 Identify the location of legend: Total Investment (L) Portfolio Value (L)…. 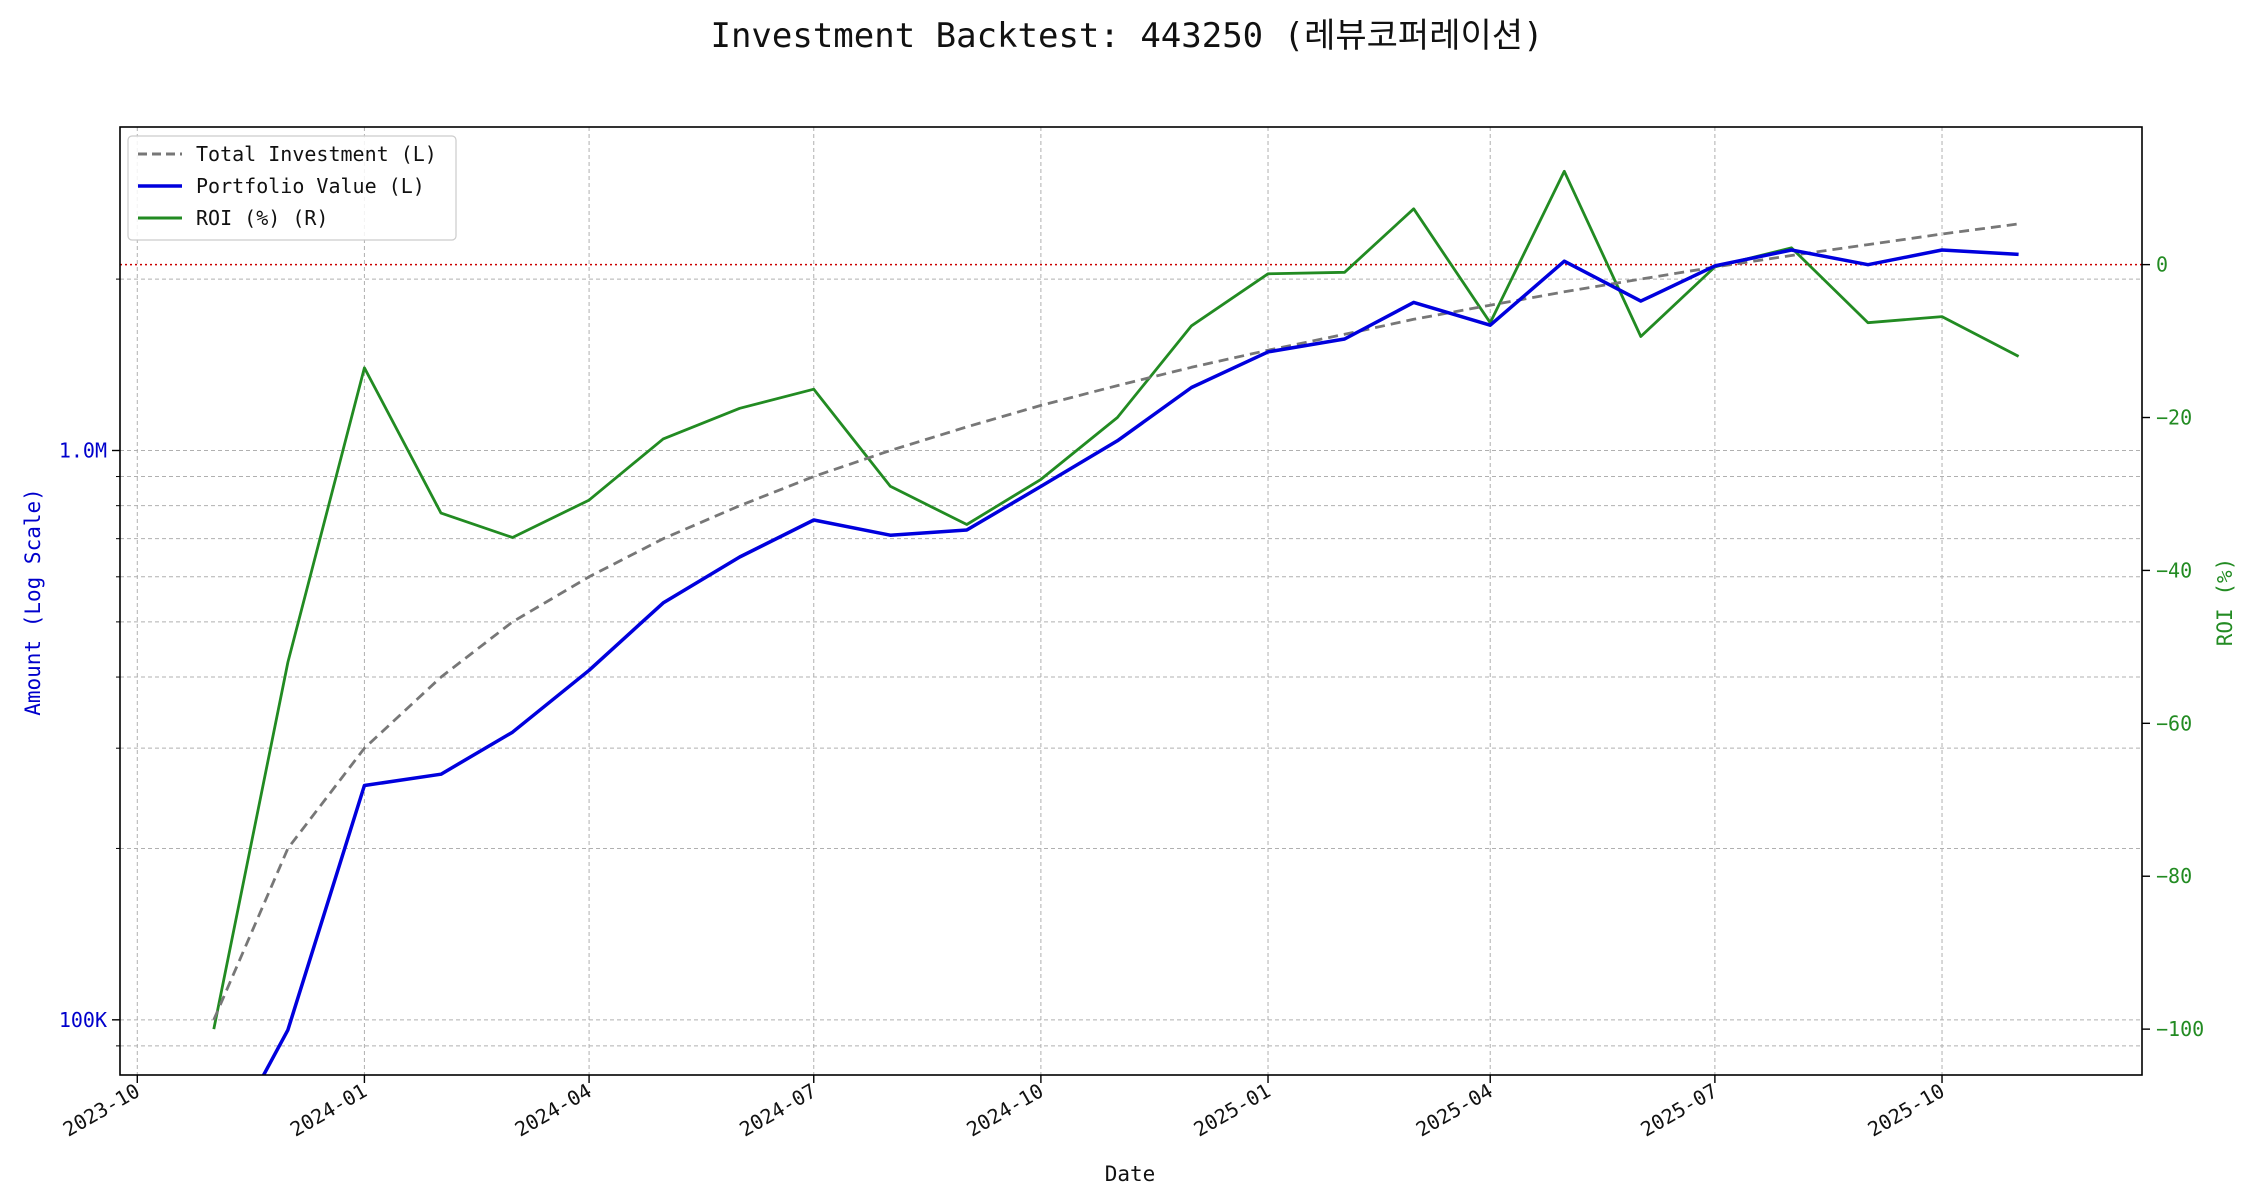
(292, 188).